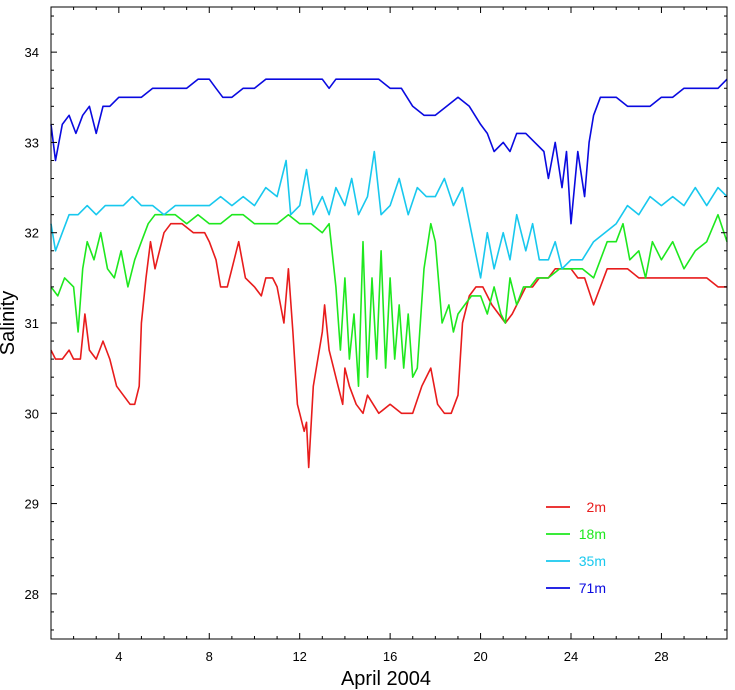 The image size is (735, 690). I want to click on x-tick-label: 8, so click(209, 656).